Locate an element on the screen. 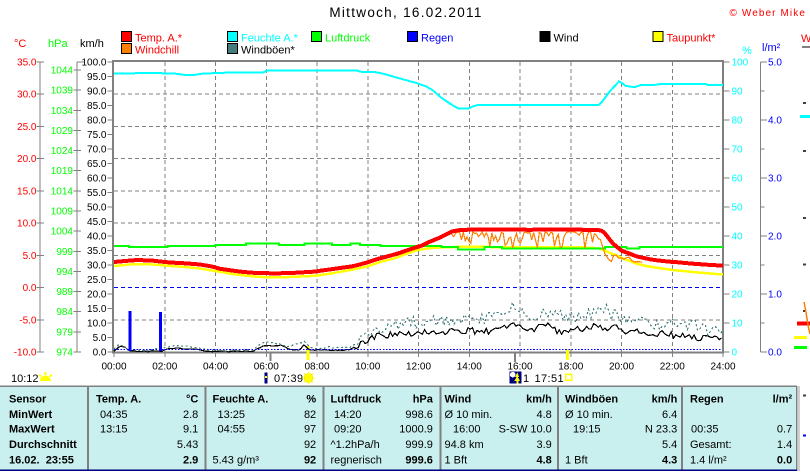 This screenshot has height=476, width=810. svg-text: 94.8 km is located at coordinates (464, 445).